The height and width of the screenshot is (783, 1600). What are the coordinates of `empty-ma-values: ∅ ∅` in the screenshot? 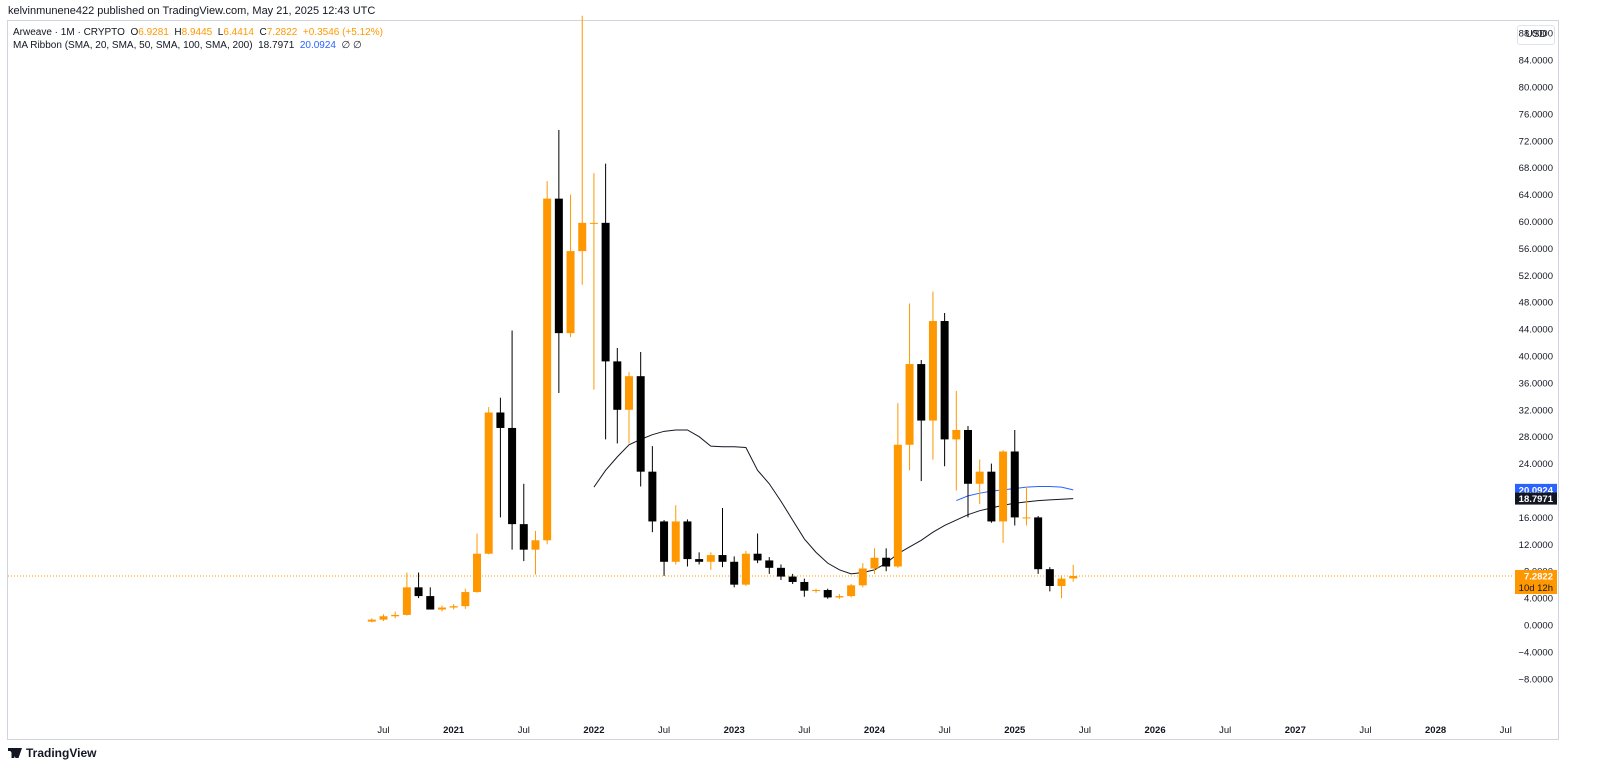 It's located at (351, 45).